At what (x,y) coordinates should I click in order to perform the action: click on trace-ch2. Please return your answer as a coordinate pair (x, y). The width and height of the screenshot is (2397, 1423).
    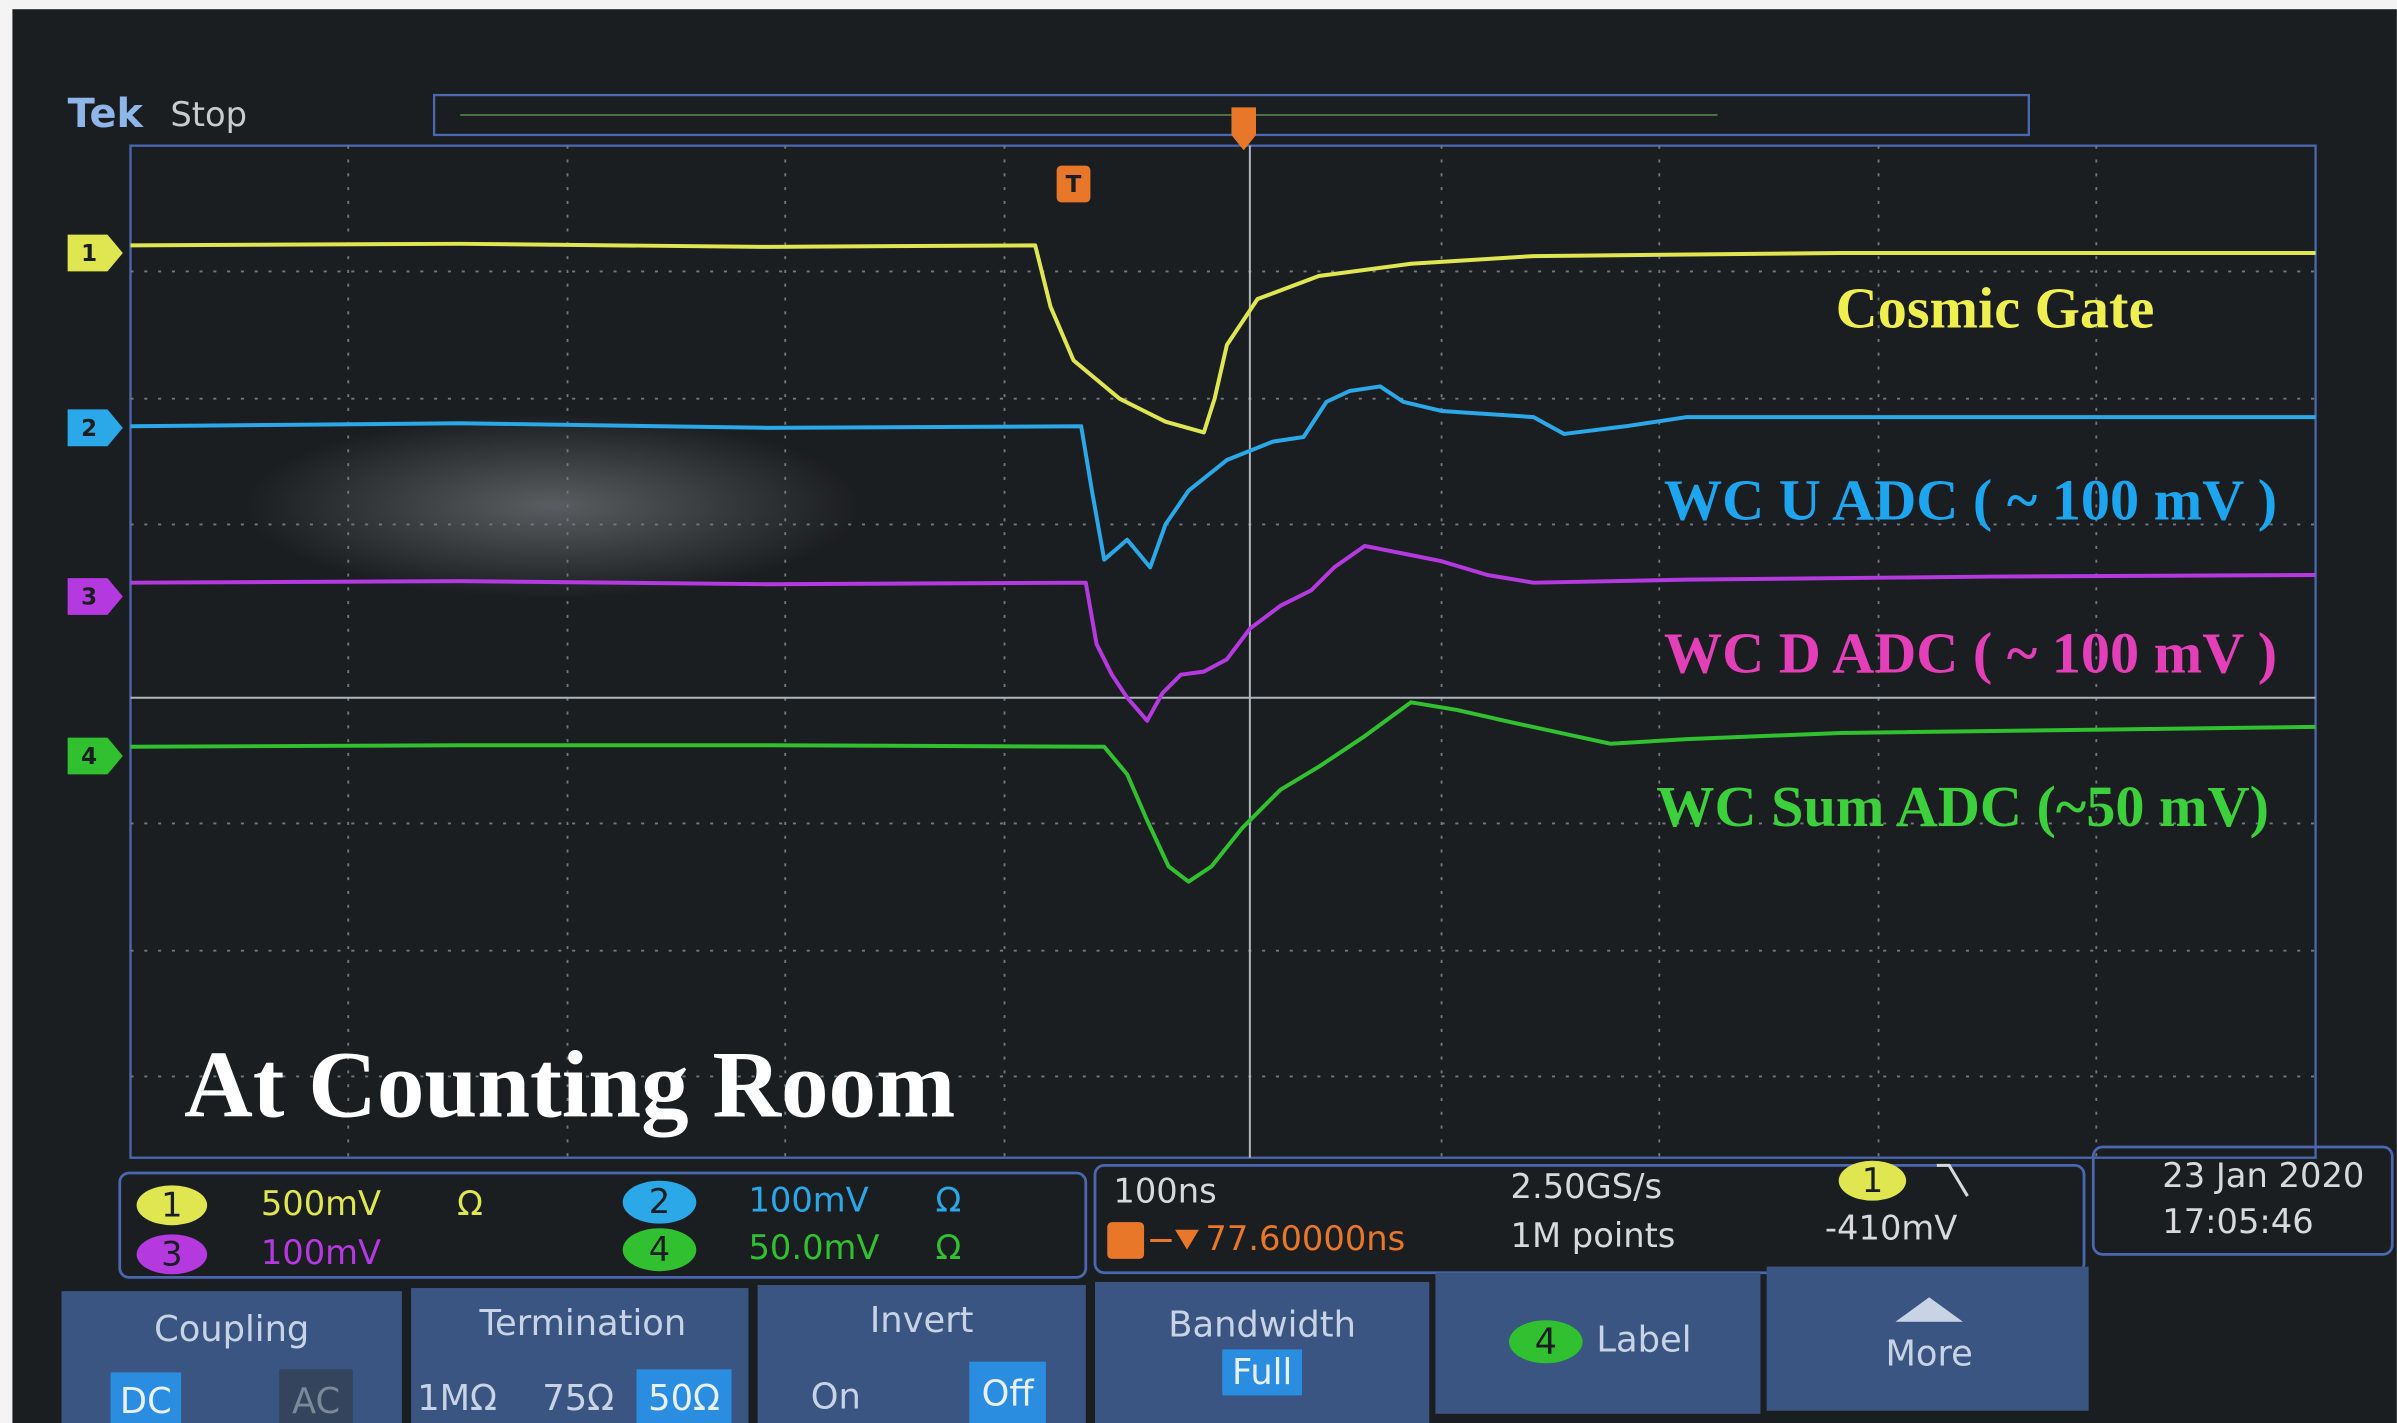
    Looking at the image, I should click on (1223, 477).